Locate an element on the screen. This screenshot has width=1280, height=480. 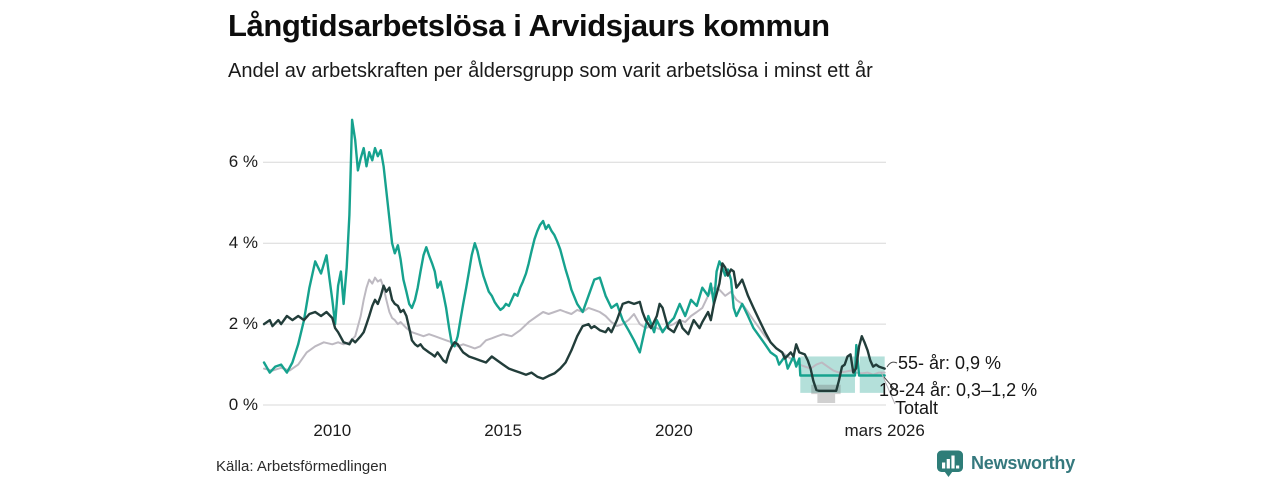
page-title: Långtidsarbetslösa i Arvidsjaurs kommun is located at coordinates (529, 25).